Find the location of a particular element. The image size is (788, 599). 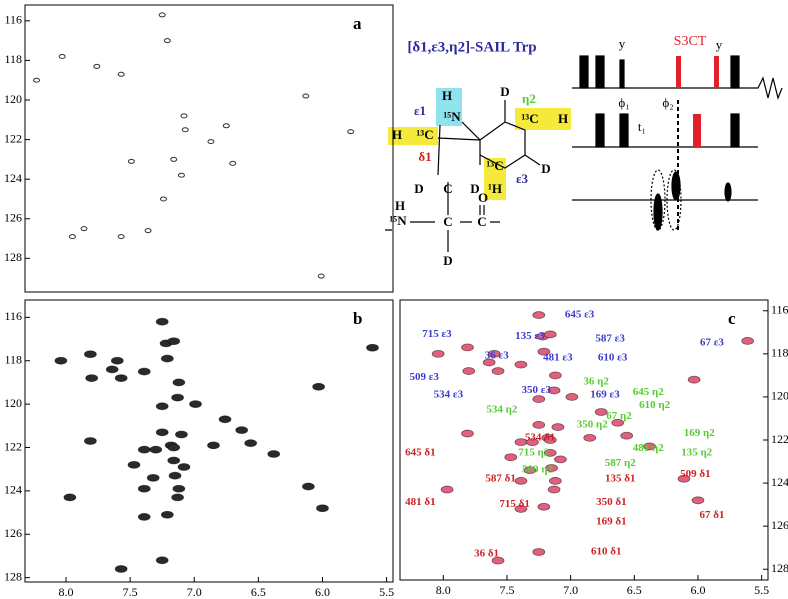

x-tick-label: 7.0 is located at coordinates (570, 590).